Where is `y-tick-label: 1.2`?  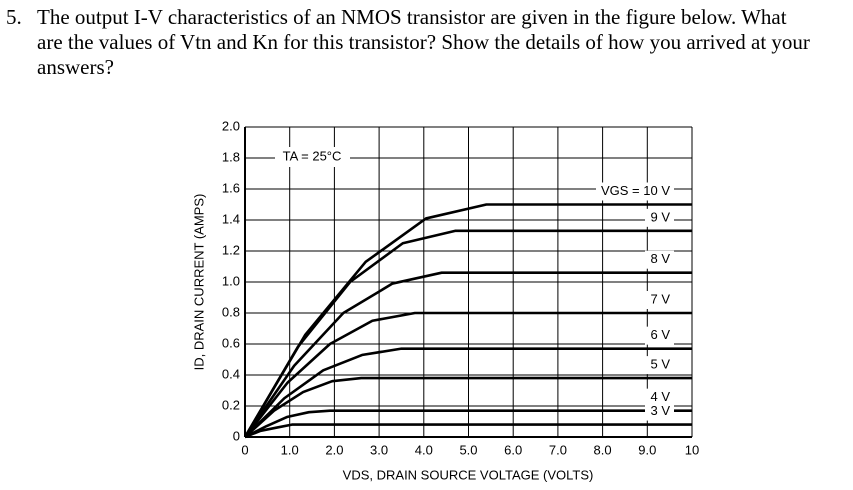
y-tick-label: 1.2 is located at coordinates (231, 249).